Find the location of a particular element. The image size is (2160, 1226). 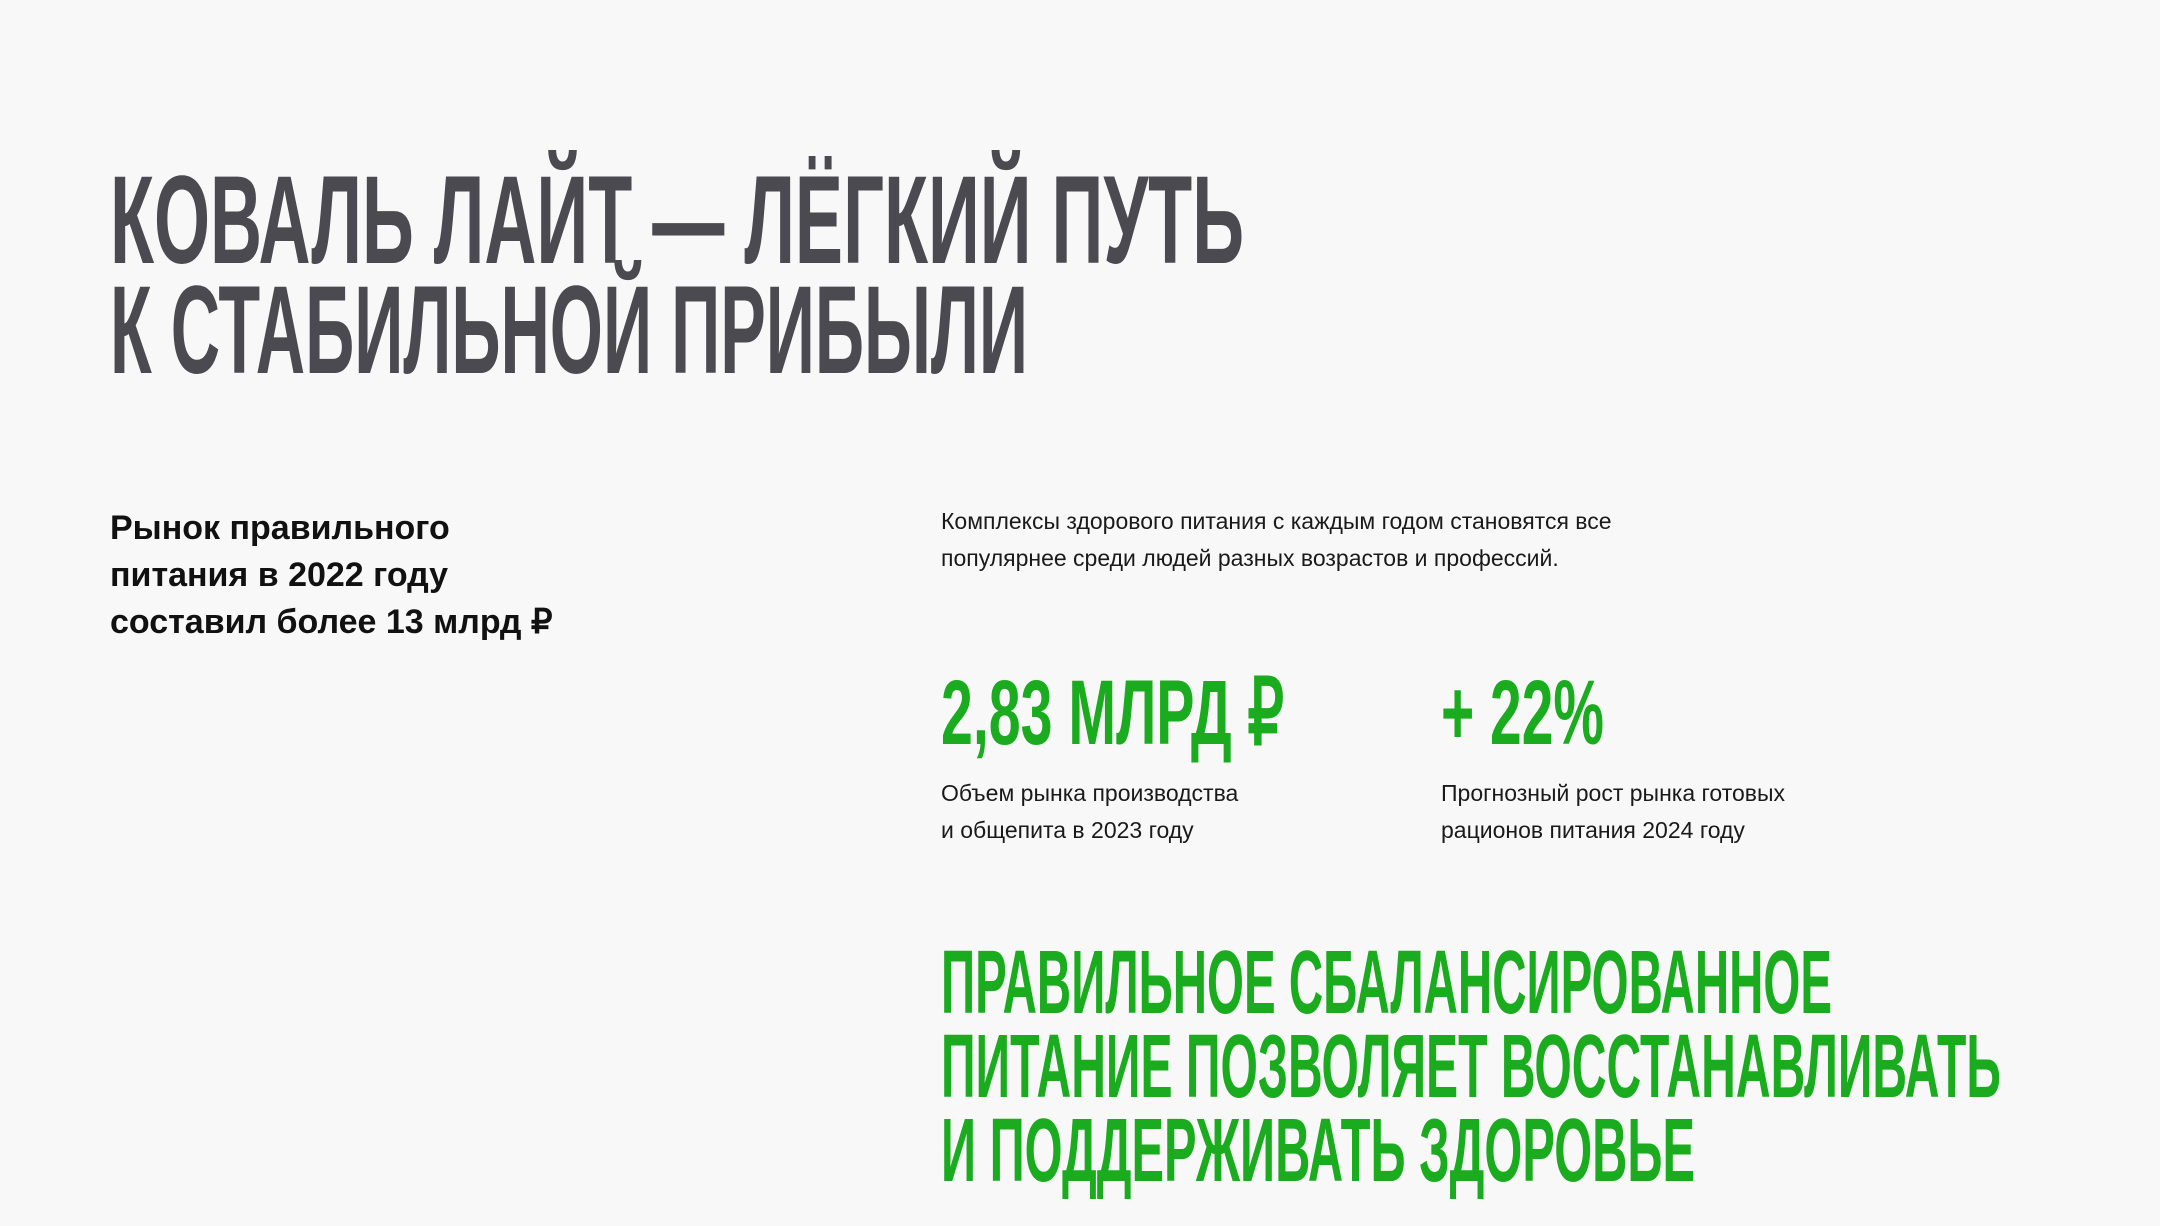

stat-value: 2,83 МЛРД ₽ is located at coordinates (1112, 713).